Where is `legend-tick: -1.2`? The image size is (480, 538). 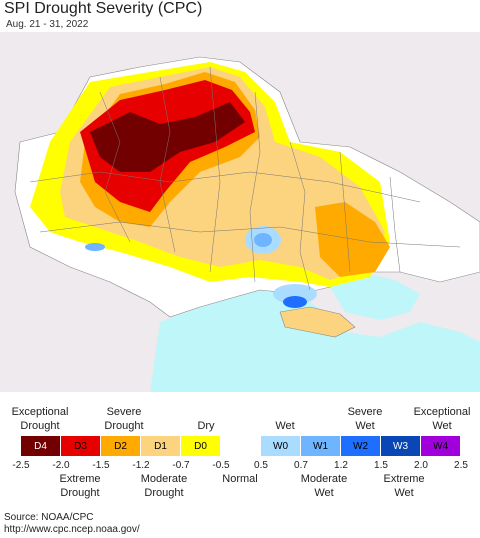
legend-tick: -1.2 is located at coordinates (141, 465).